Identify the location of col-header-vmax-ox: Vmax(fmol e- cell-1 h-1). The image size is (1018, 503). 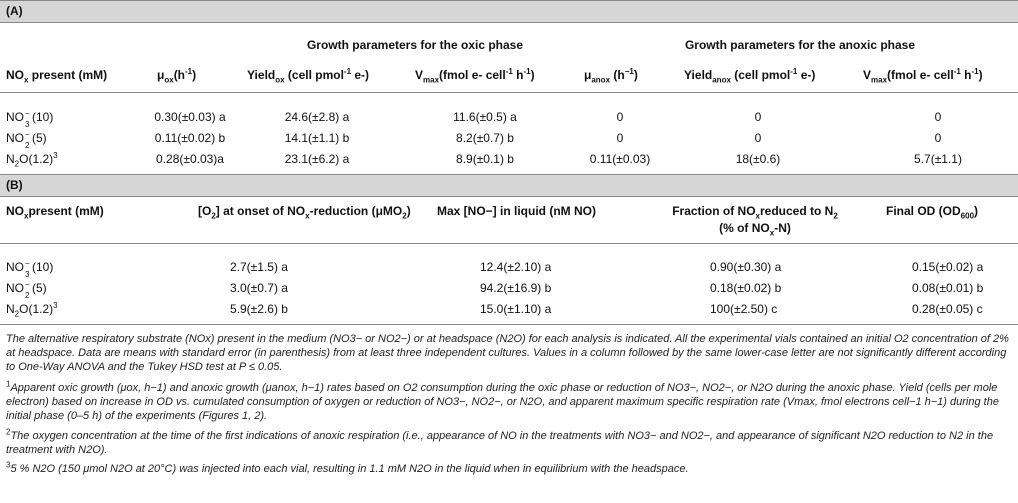
(475, 76).